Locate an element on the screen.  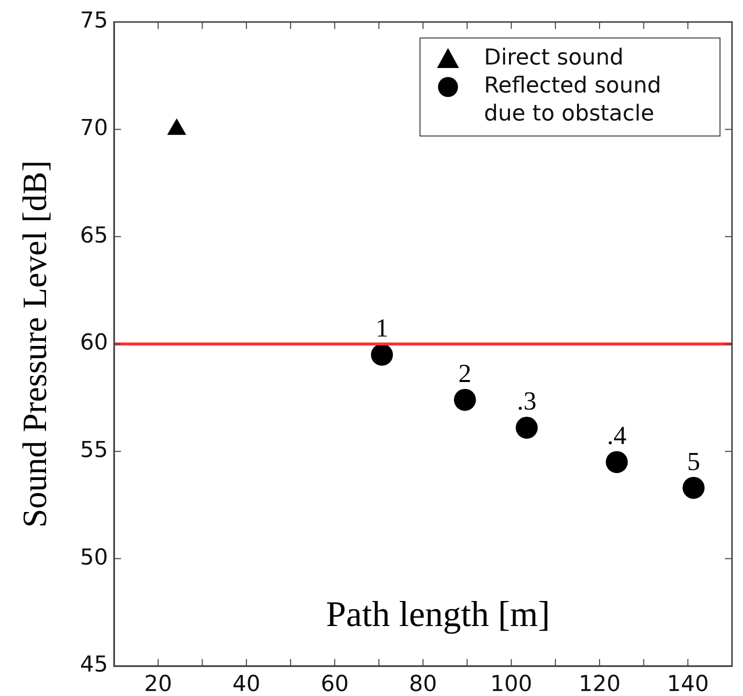
annotation: 2 is located at coordinates (465, 373).